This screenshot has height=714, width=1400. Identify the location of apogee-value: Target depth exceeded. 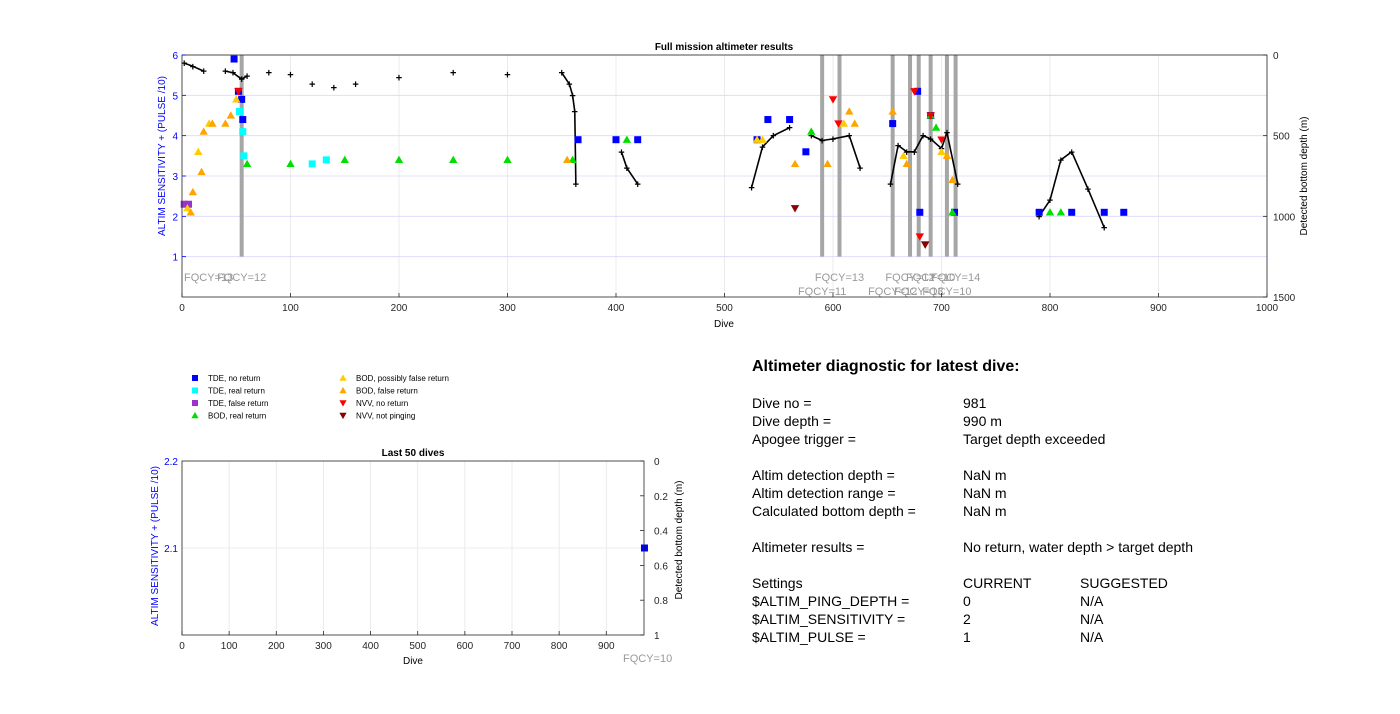
(1034, 439).